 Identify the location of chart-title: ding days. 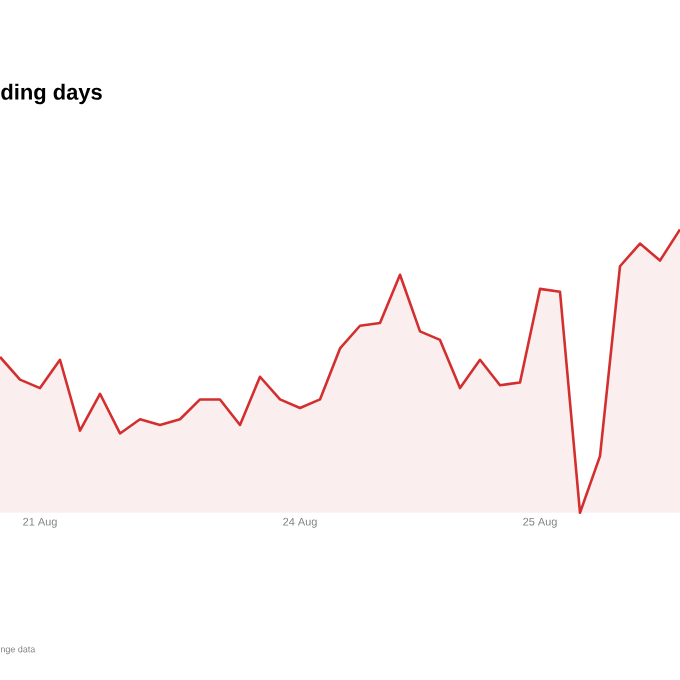
(51, 94).